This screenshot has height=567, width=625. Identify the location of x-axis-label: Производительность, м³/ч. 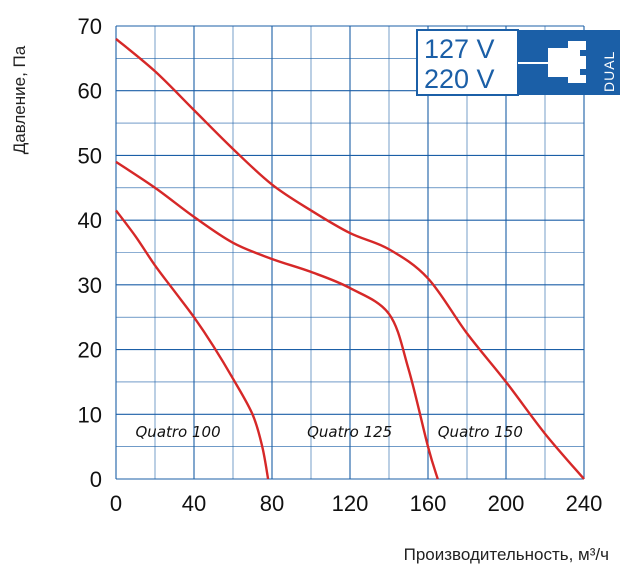
(506, 554).